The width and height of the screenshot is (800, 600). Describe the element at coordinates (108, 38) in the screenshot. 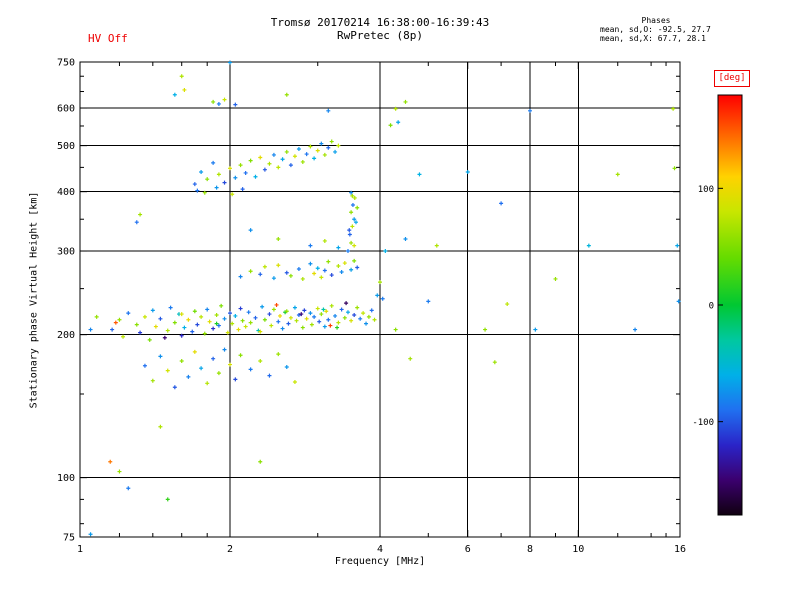

I see `hv-status-label: HV Off` at that location.